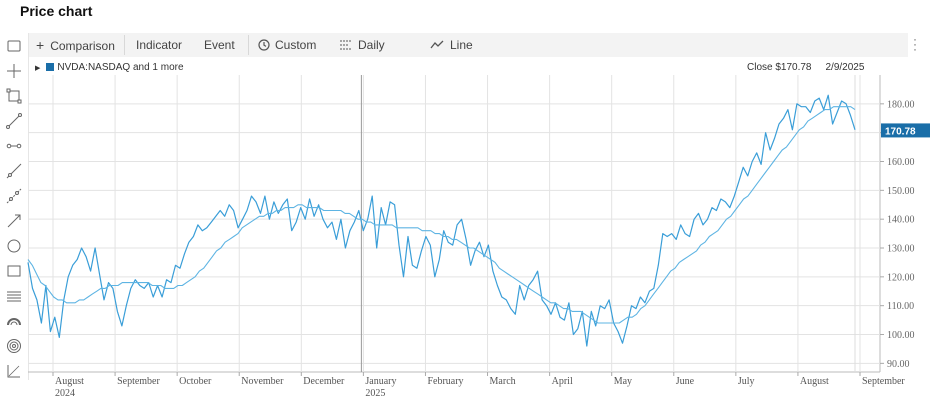  What do you see at coordinates (38, 68) in the screenshot?
I see `expand-triangle-icon: ▶` at bounding box center [38, 68].